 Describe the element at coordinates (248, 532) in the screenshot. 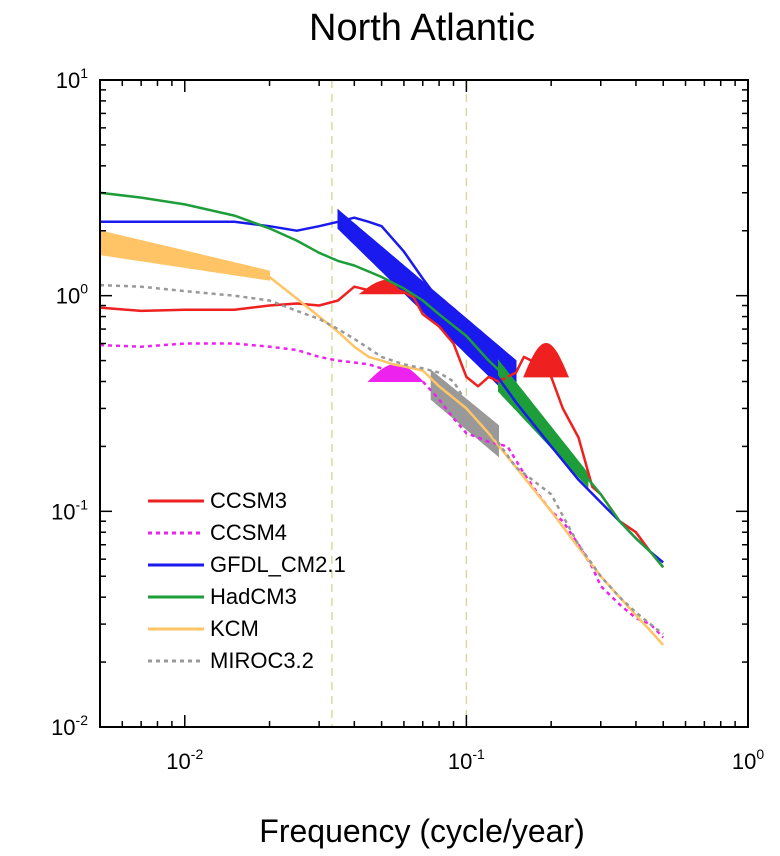

I see `legend-label: CCSM4` at that location.